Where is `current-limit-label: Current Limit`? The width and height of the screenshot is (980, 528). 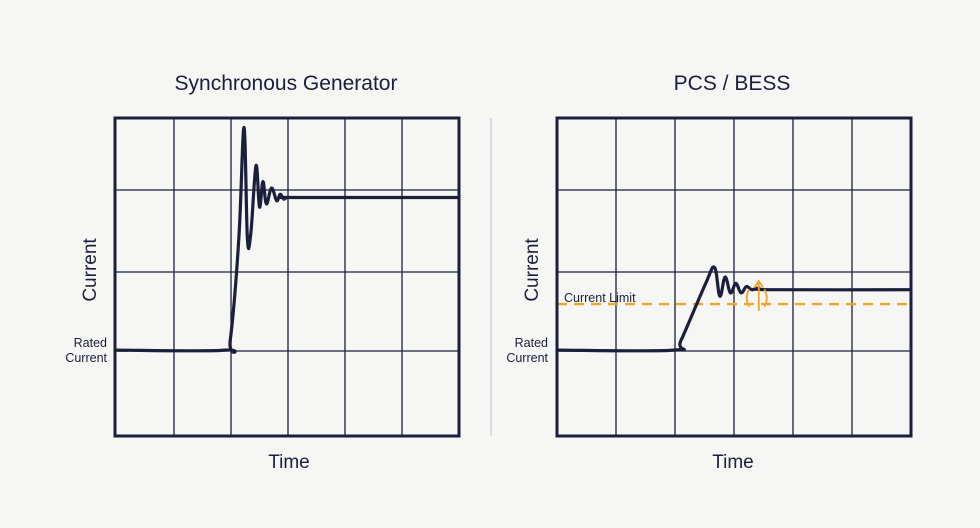 current-limit-label: Current Limit is located at coordinates (600, 298).